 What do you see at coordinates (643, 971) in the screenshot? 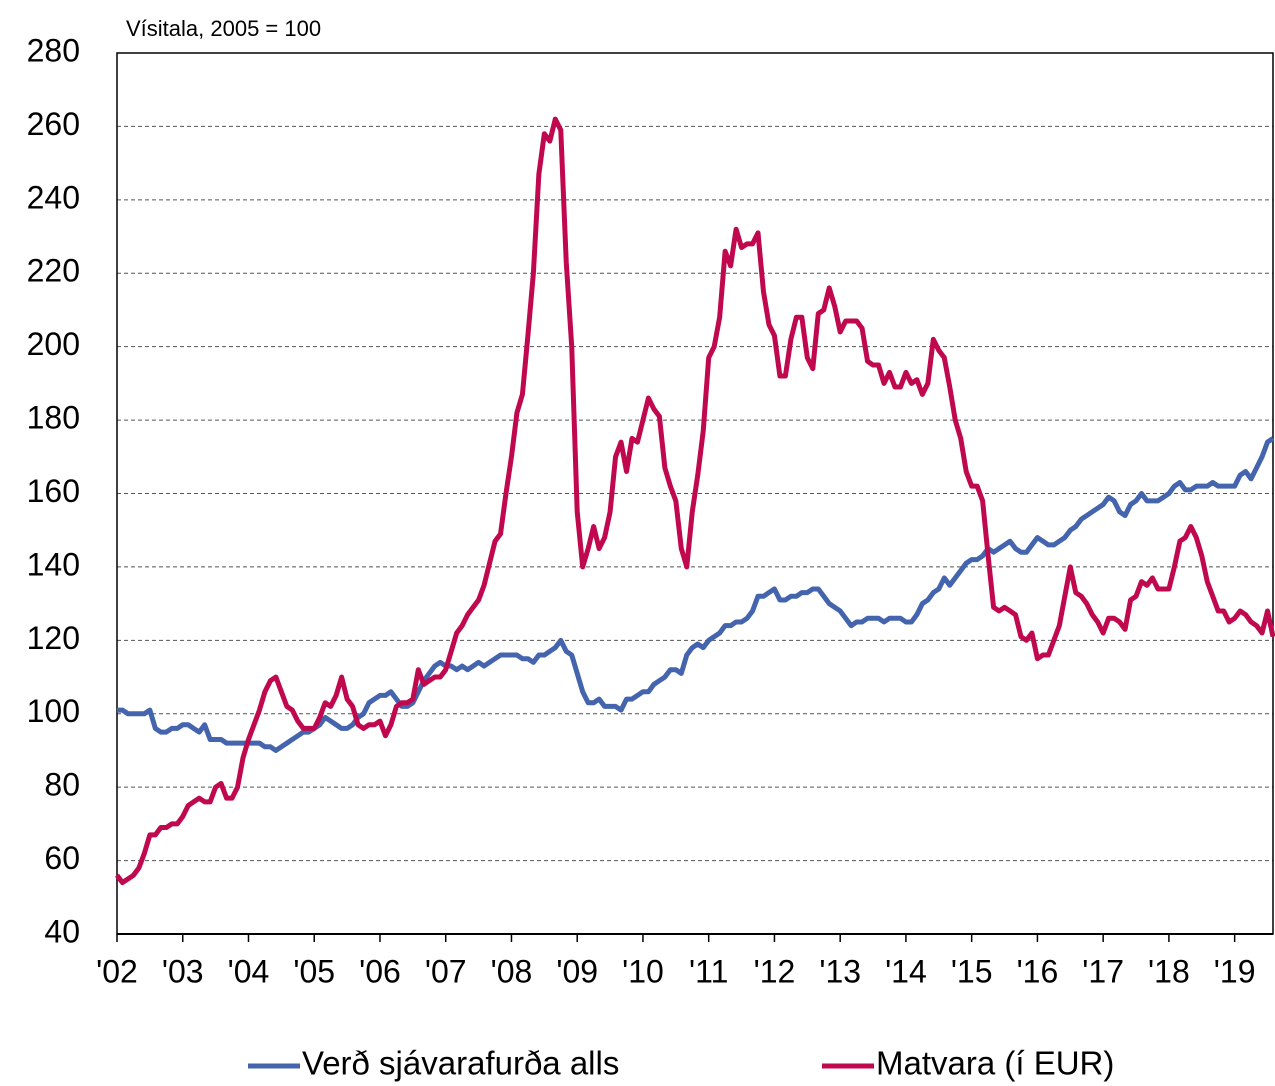
I see `x-tick-label: '10` at bounding box center [643, 971].